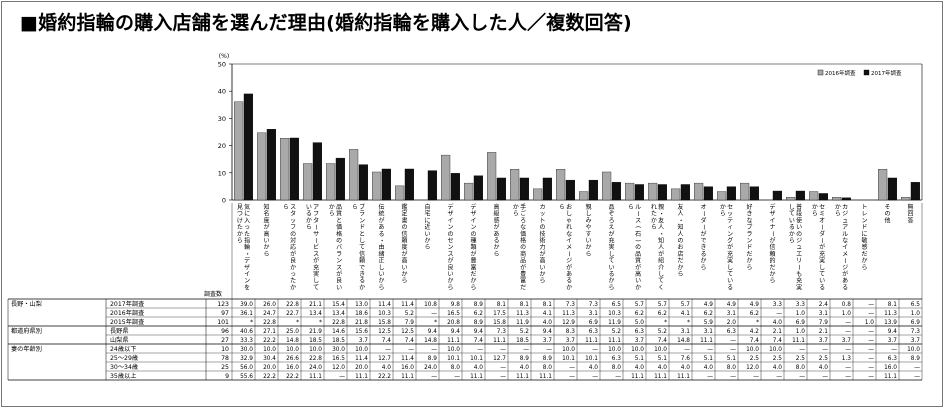 This screenshot has width=946, height=410. What do you see at coordinates (247, 220) in the screenshot?
I see `category-label-char: 入` at bounding box center [247, 220].